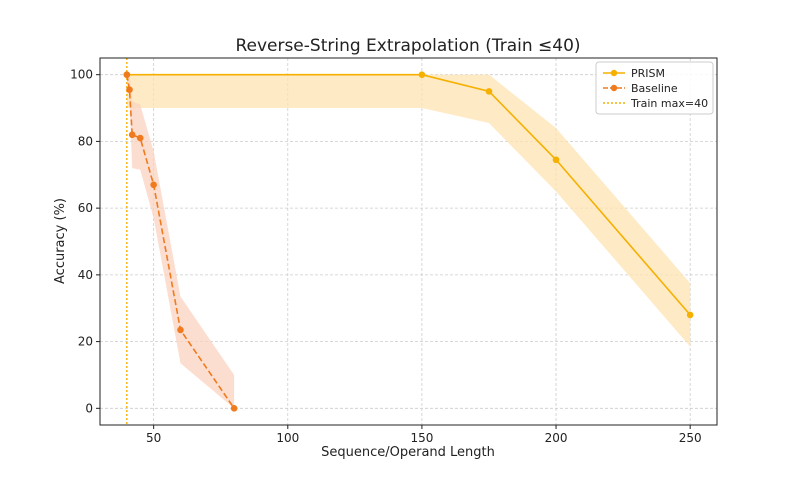  I want to click on y-tick-label: 80, so click(85, 141).